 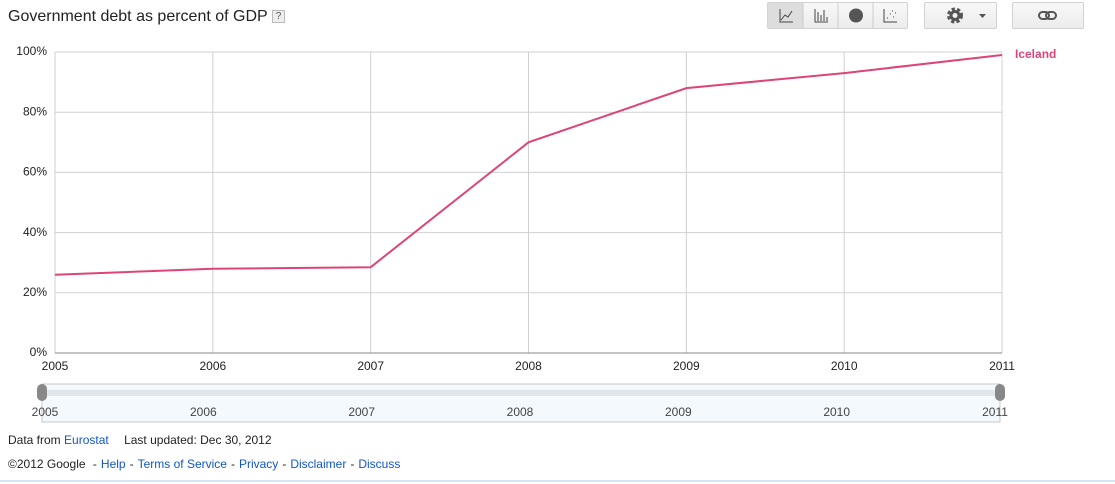 I want to click on timeline-label: 2008, so click(x=520, y=412).